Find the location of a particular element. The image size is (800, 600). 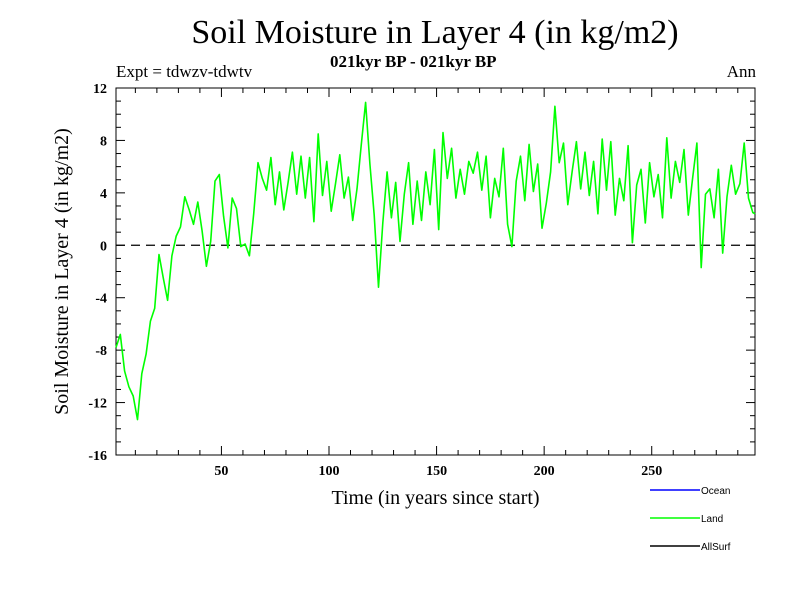

legend-label-land: Land is located at coordinates (712, 519).